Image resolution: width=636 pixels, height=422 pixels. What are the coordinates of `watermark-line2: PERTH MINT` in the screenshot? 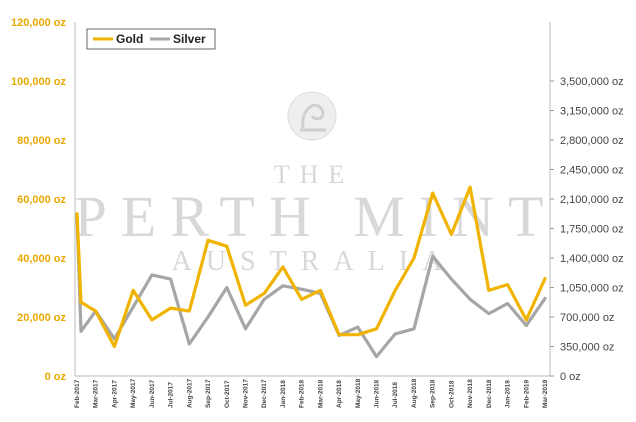 It's located at (316, 216).